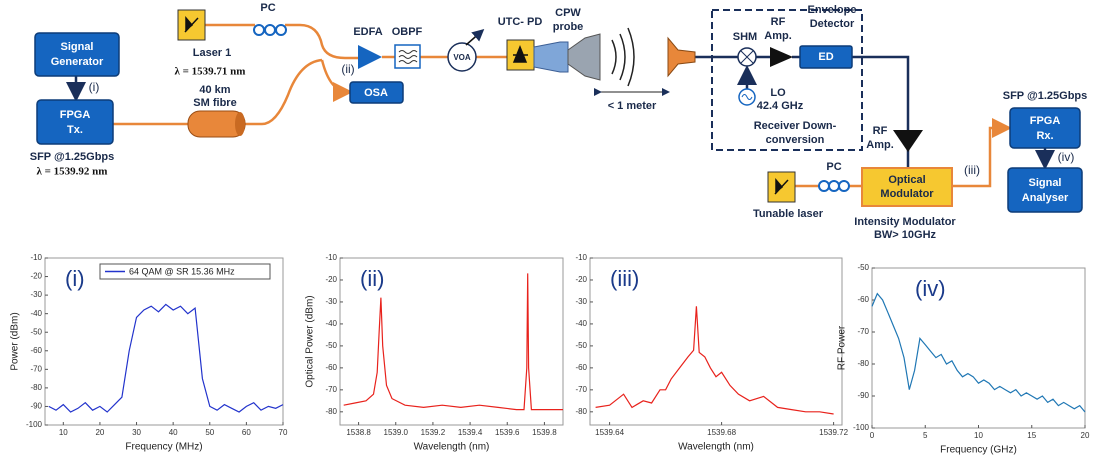 The height and width of the screenshot is (459, 1102). What do you see at coordinates (745, 37) in the screenshot?
I see `label: SHM` at bounding box center [745, 37].